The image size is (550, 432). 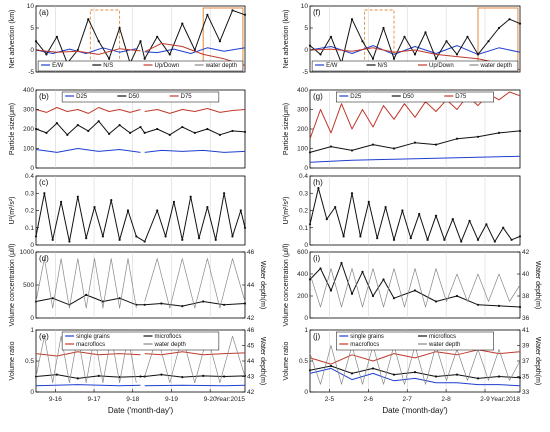 What do you see at coordinates (251, 346) in the screenshot?
I see `y-tick-label-right: 45` at bounding box center [251, 346].